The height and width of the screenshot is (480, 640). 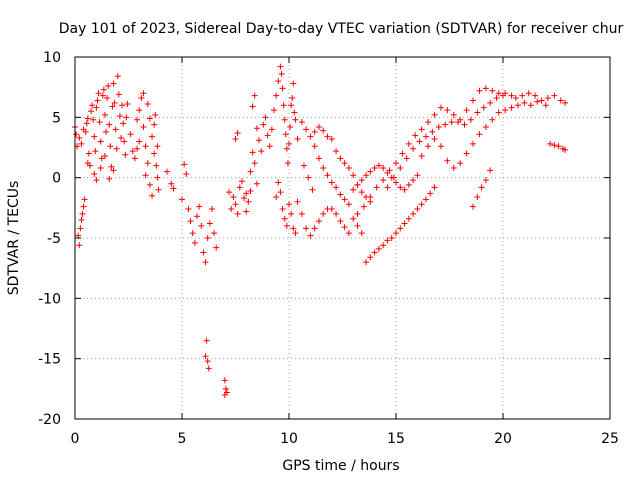 What do you see at coordinates (144, 144) in the screenshot?
I see `series-cluster-3h` at bounding box center [144, 144].